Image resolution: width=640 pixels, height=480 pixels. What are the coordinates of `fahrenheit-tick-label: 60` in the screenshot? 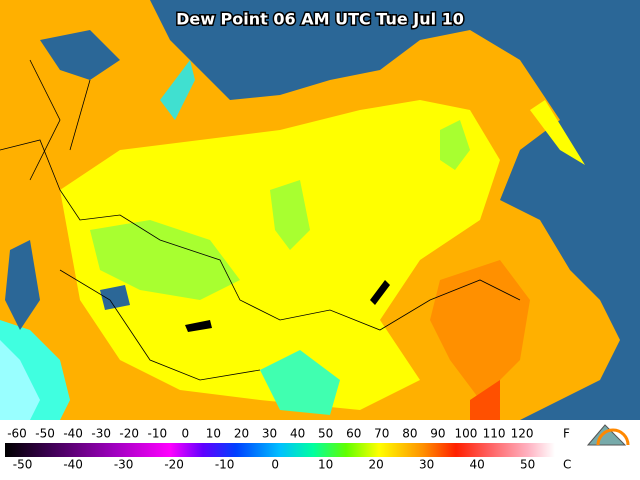 It's located at (353, 434).